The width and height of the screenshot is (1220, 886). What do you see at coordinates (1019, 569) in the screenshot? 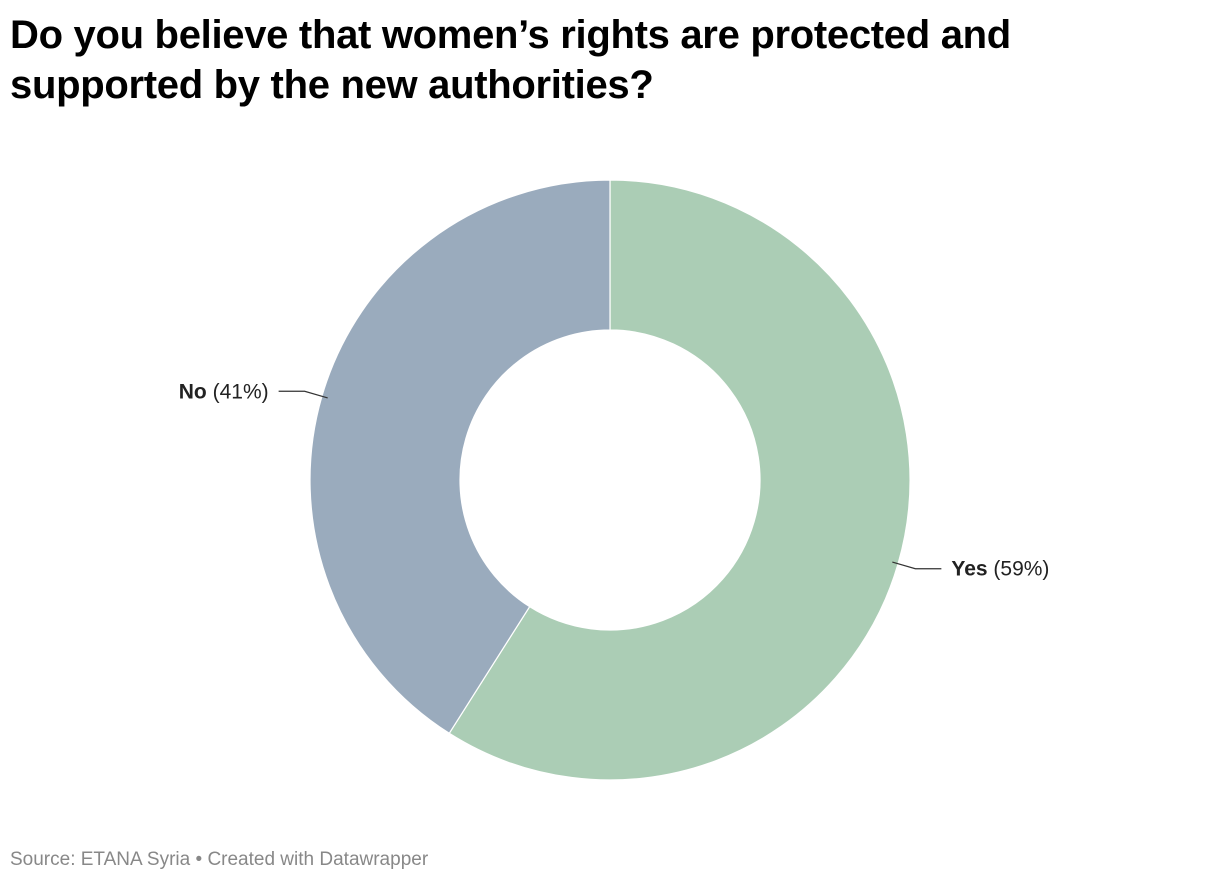
I see `slice-value-yes: (59%)` at bounding box center [1019, 569].